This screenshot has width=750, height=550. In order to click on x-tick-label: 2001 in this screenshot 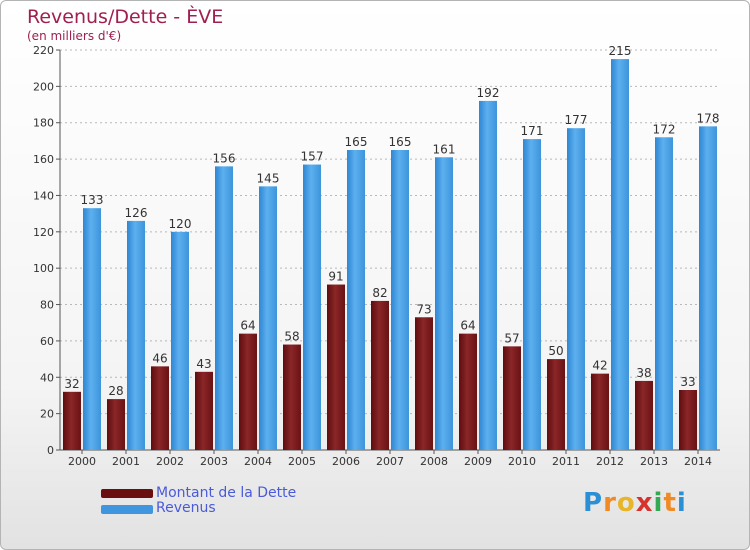, I will do `click(126, 461)`.